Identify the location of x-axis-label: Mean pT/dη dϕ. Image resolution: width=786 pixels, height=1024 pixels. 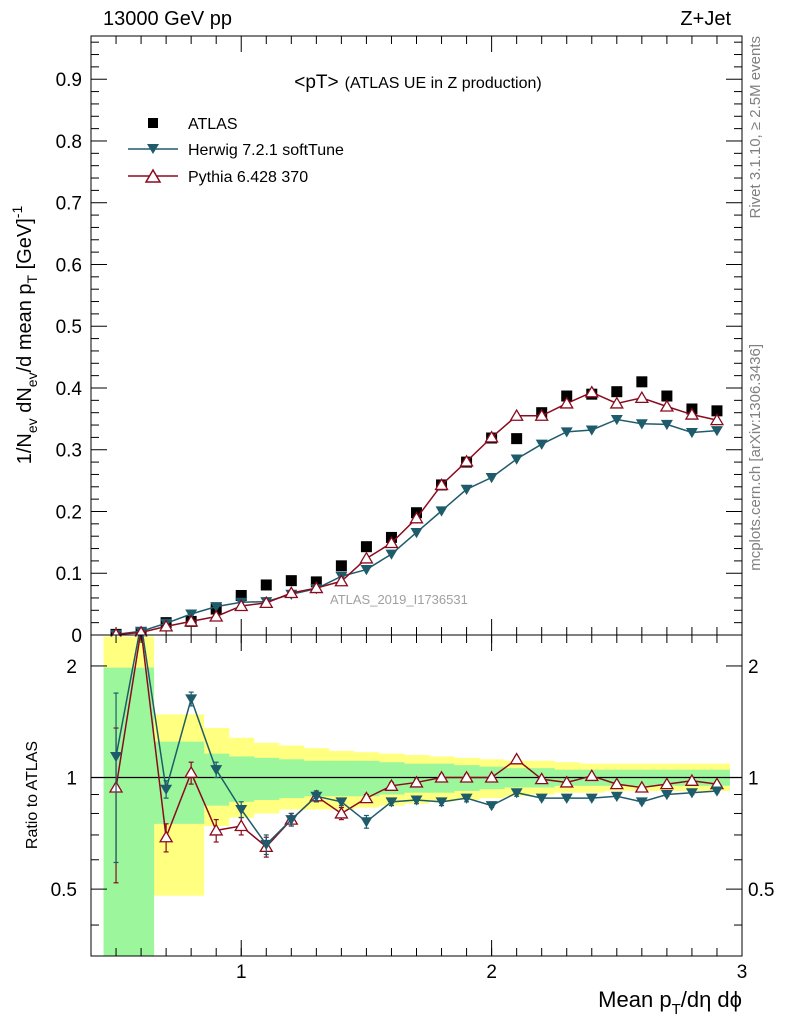
(670, 1002).